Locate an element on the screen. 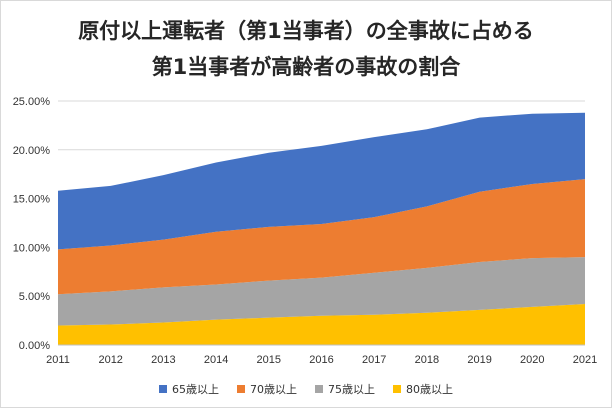 The width and height of the screenshot is (612, 408). y-tick-label: 5.00% is located at coordinates (34, 297).